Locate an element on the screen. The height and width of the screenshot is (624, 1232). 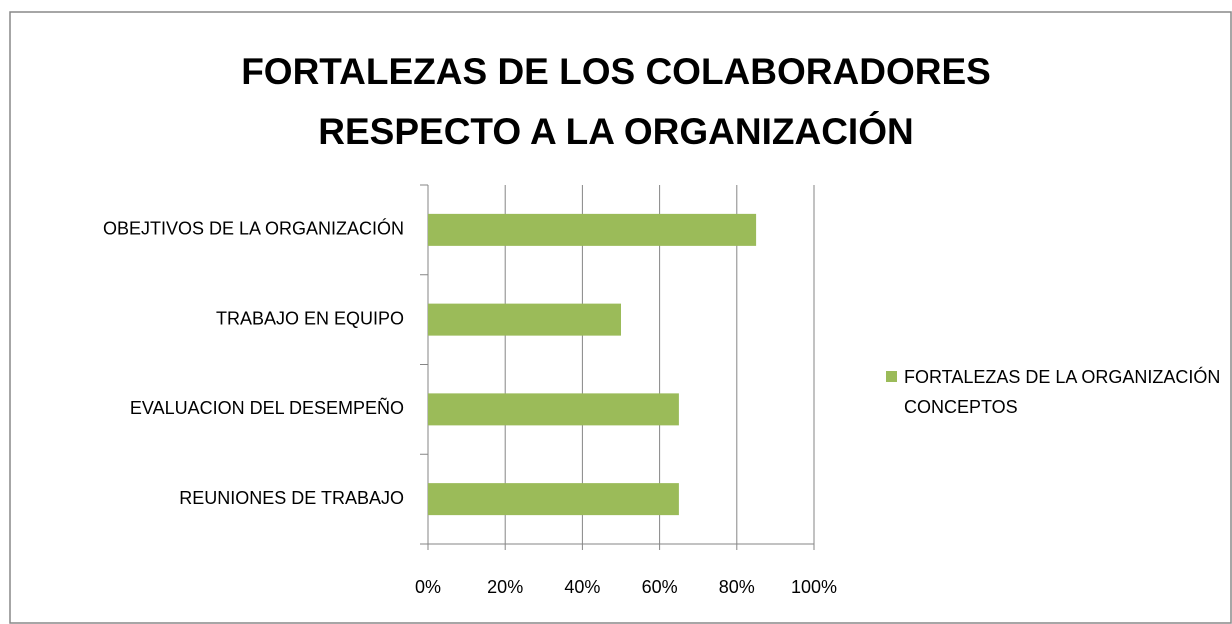
x-tick-label: 20% is located at coordinates (505, 587).